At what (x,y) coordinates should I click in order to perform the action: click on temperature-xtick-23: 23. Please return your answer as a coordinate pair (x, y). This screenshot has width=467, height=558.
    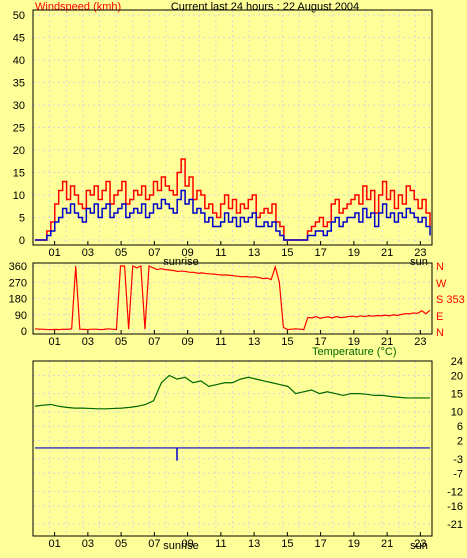
    Looking at the image, I should click on (420, 544).